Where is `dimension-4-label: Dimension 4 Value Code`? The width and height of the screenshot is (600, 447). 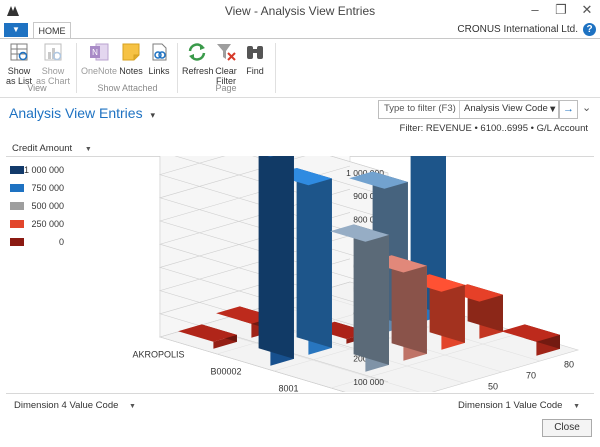 dimension-4-label: Dimension 4 Value Code is located at coordinates (66, 405).